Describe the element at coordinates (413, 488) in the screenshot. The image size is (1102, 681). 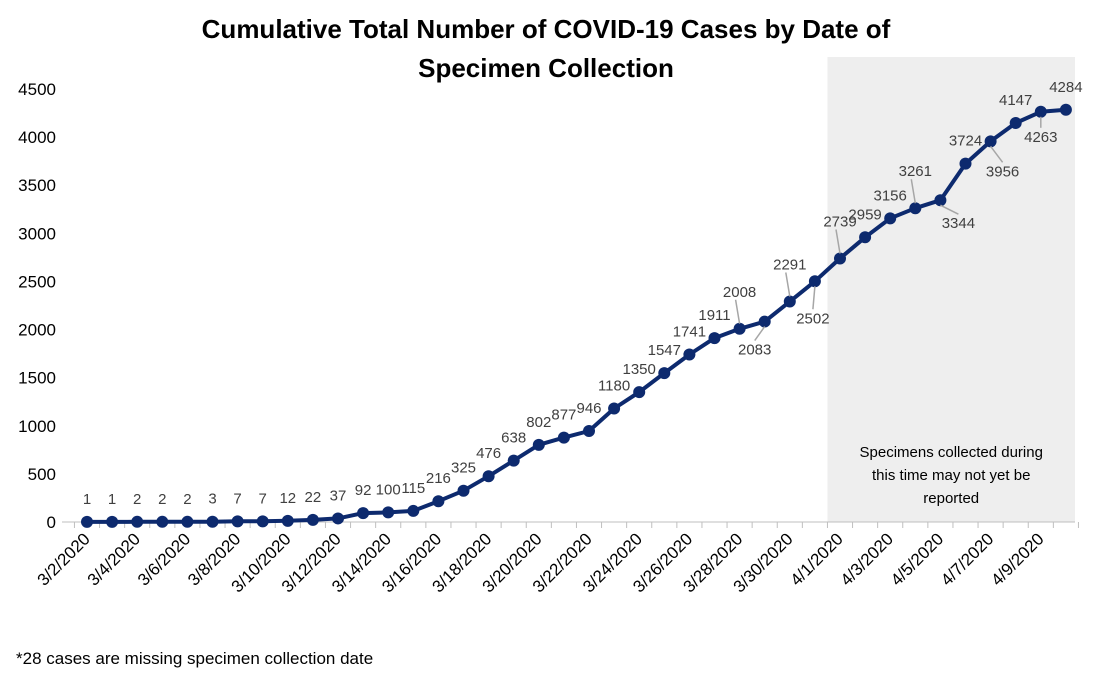
I see `data-label: 115` at that location.